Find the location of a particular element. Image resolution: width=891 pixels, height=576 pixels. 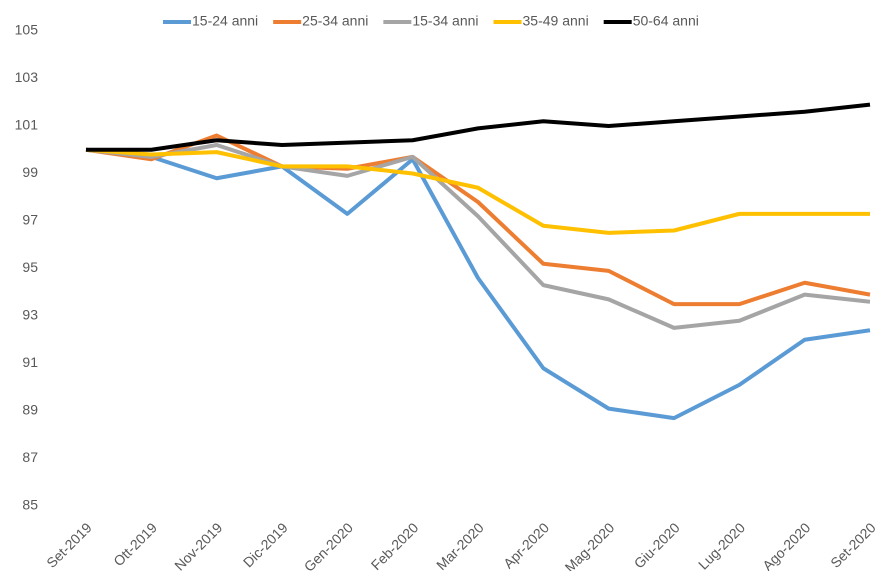

y-tick-label: 85 is located at coordinates (30, 505).